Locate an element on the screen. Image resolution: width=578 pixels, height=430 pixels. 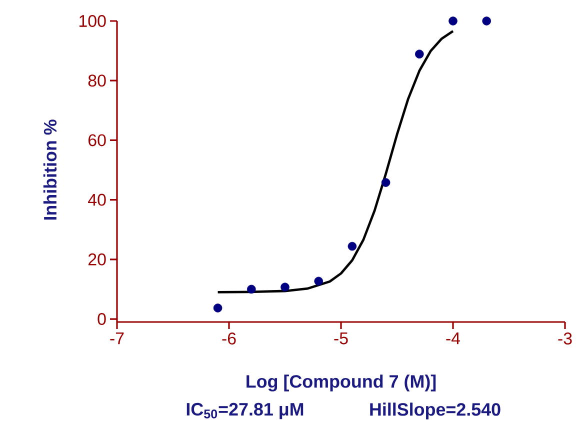
y-tick-label: 40 is located at coordinates (97, 200).